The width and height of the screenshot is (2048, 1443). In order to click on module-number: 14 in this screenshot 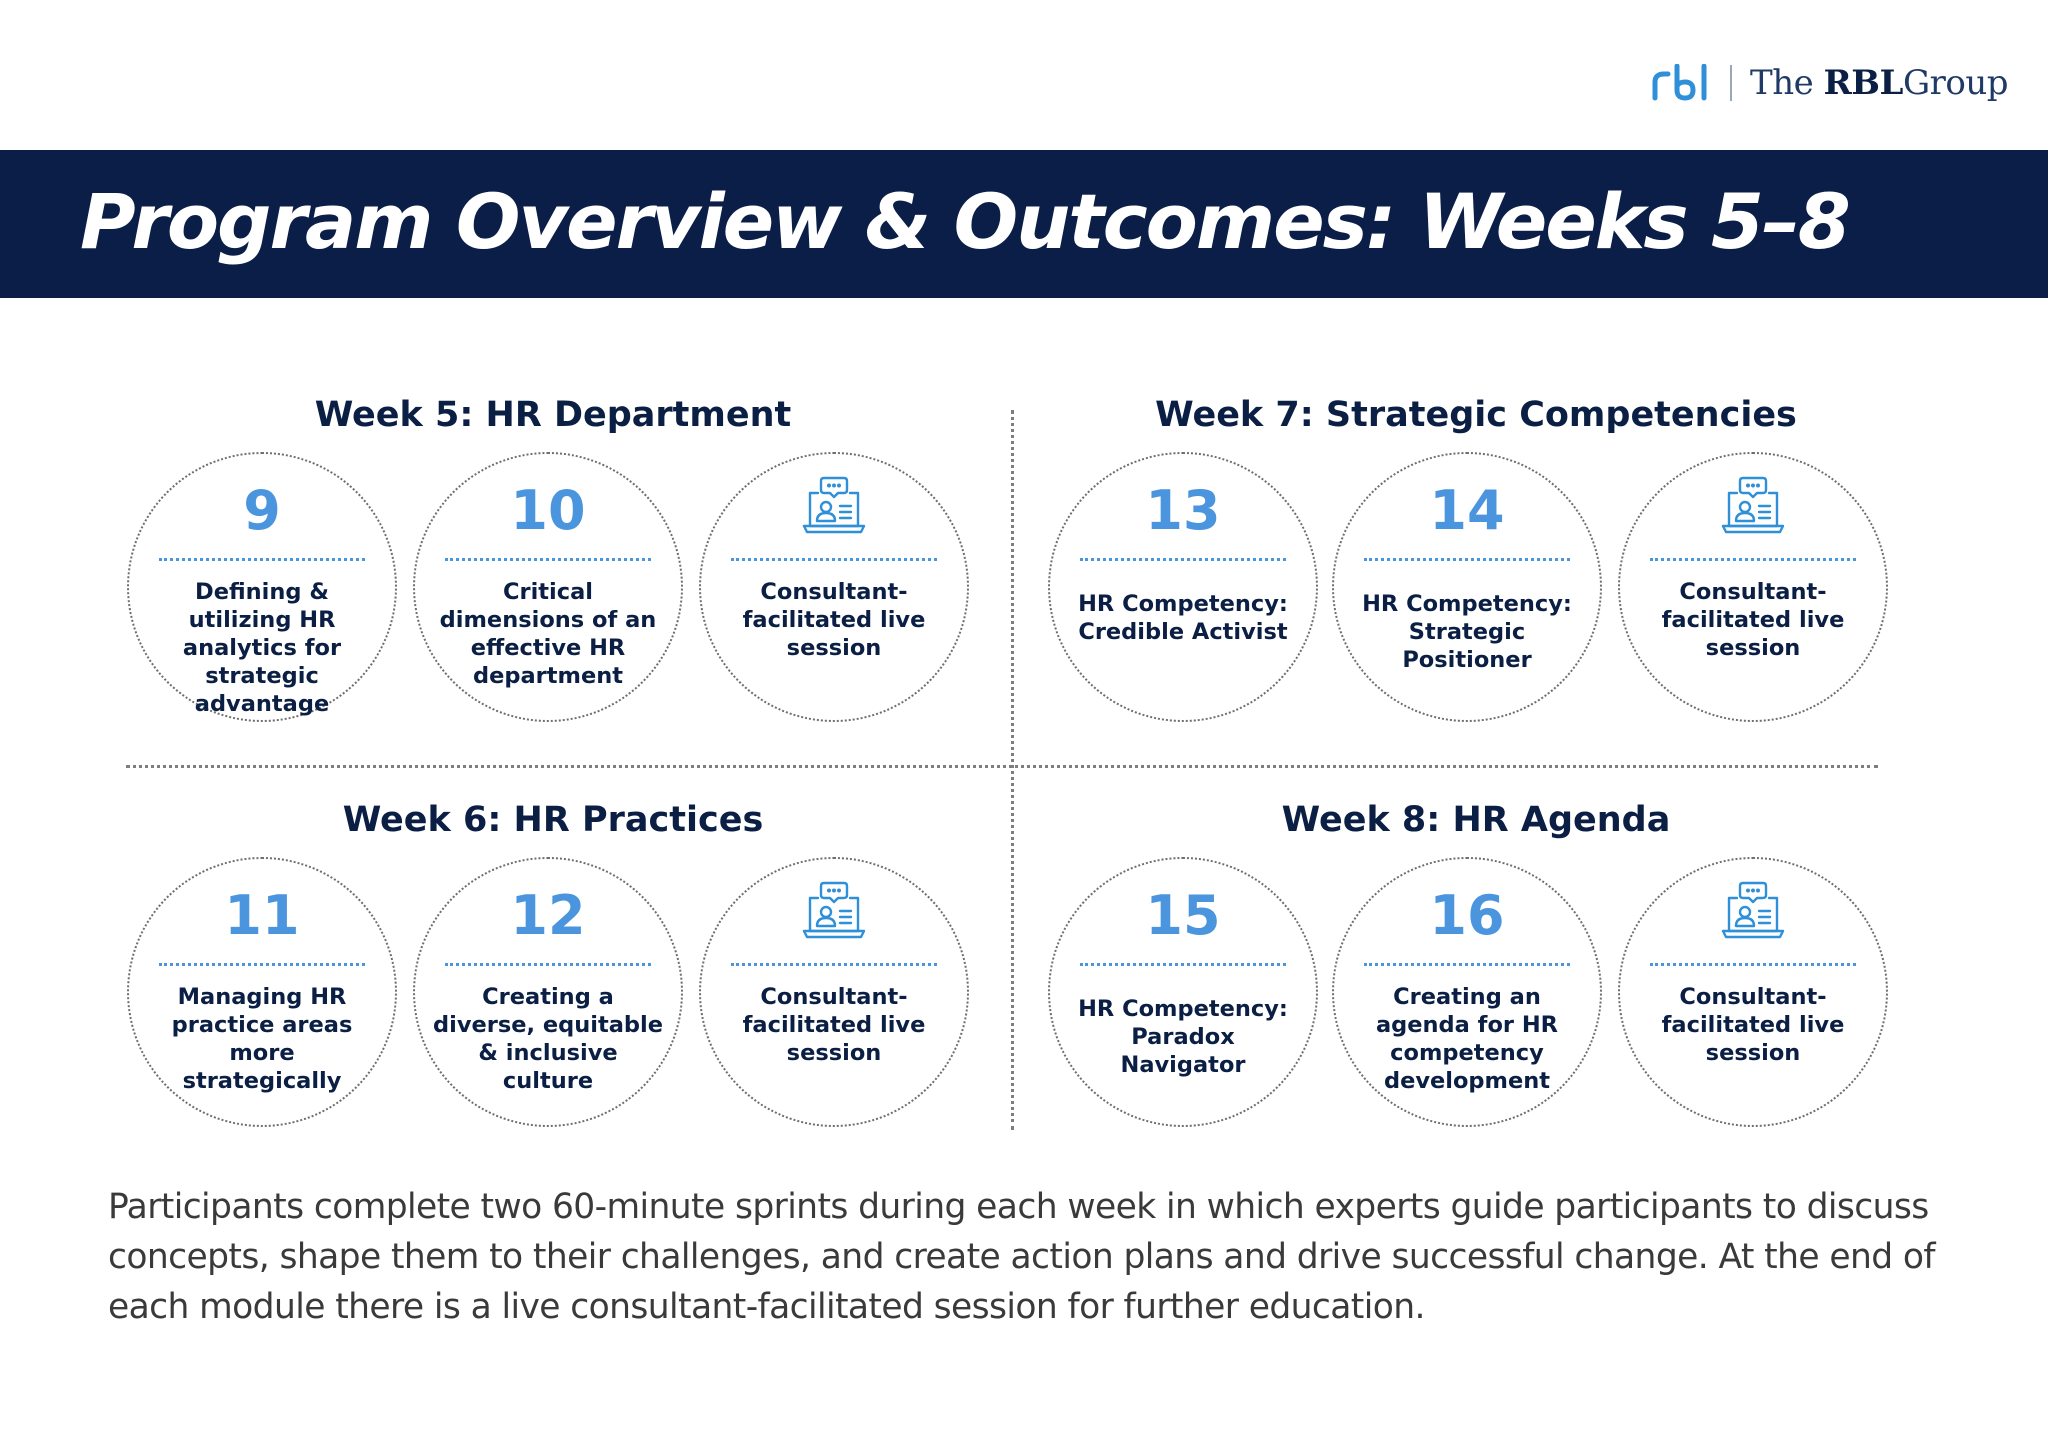, I will do `click(1467, 510)`.